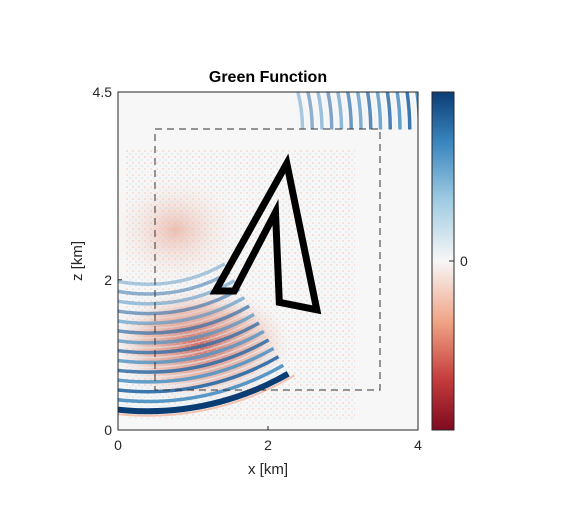  What do you see at coordinates (449, 261) in the screenshot?
I see `colorbar: 0` at bounding box center [449, 261].